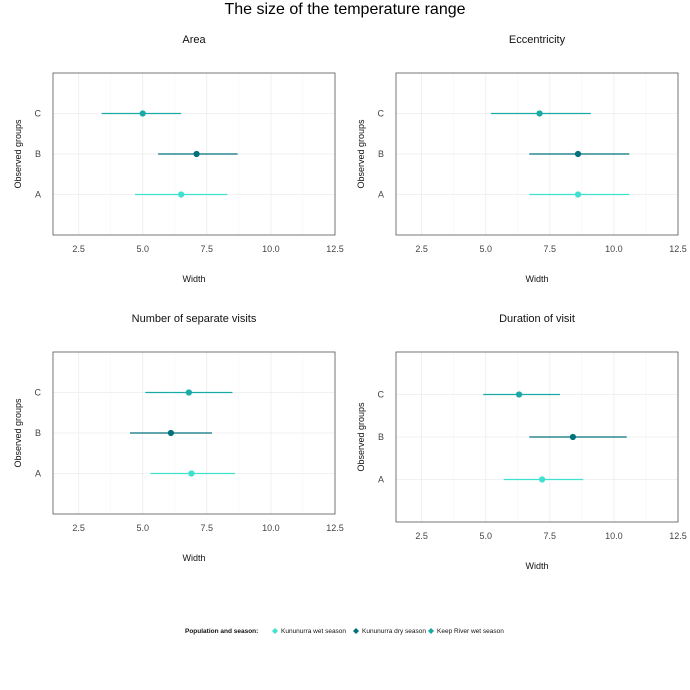  I want to click on legend-item-label: Kununurra wet season, so click(313, 631).